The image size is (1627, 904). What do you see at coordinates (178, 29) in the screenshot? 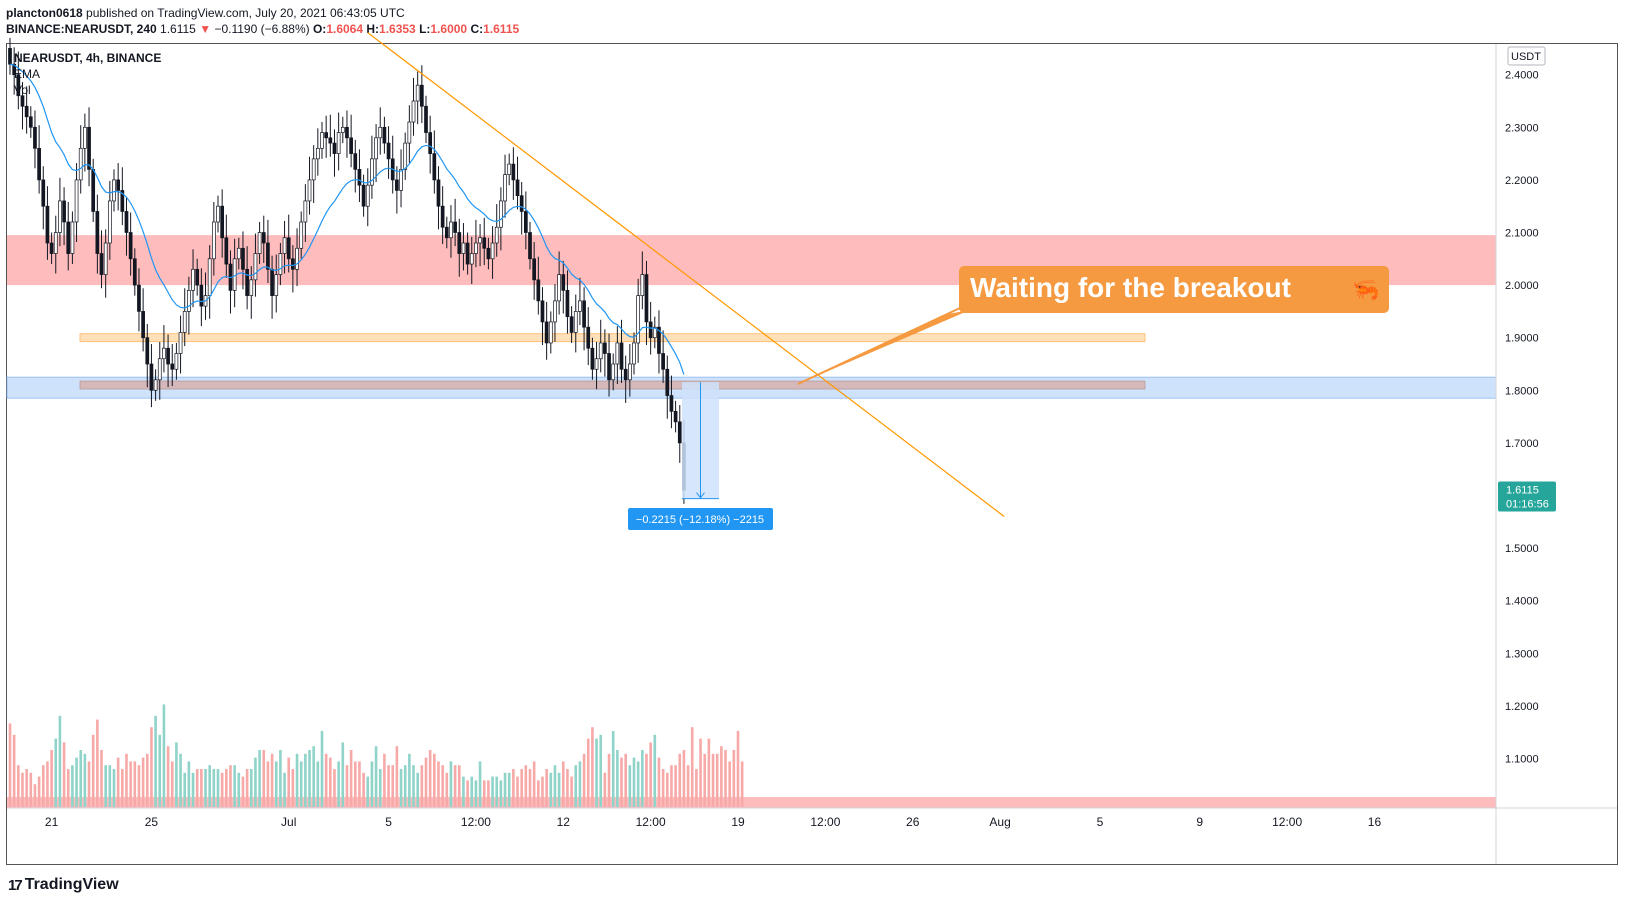
I see `last-price: 1.6115` at bounding box center [178, 29].